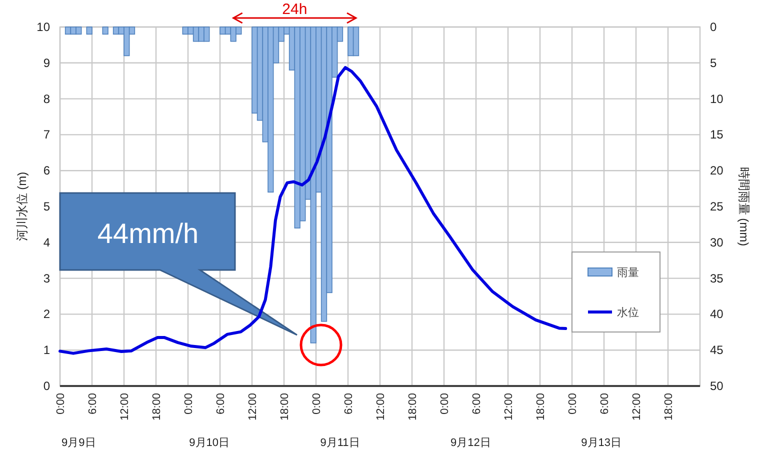 The width and height of the screenshot is (762, 454). What do you see at coordinates (46, 314) in the screenshot?
I see `y-tick-label: 2` at bounding box center [46, 314].